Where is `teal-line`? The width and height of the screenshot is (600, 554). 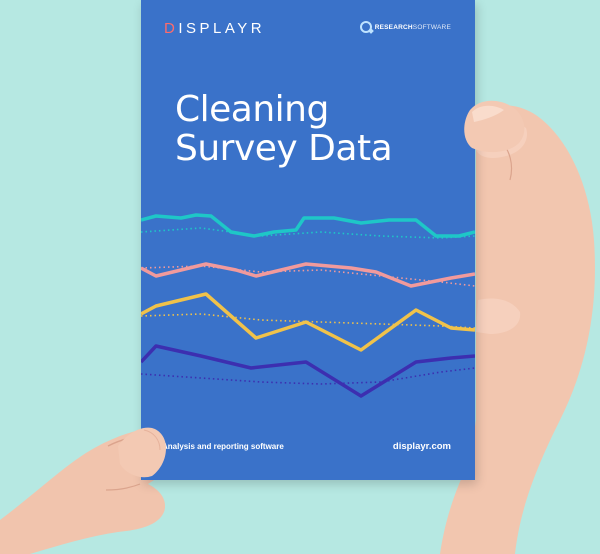
teal-line is located at coordinates (308, 225).